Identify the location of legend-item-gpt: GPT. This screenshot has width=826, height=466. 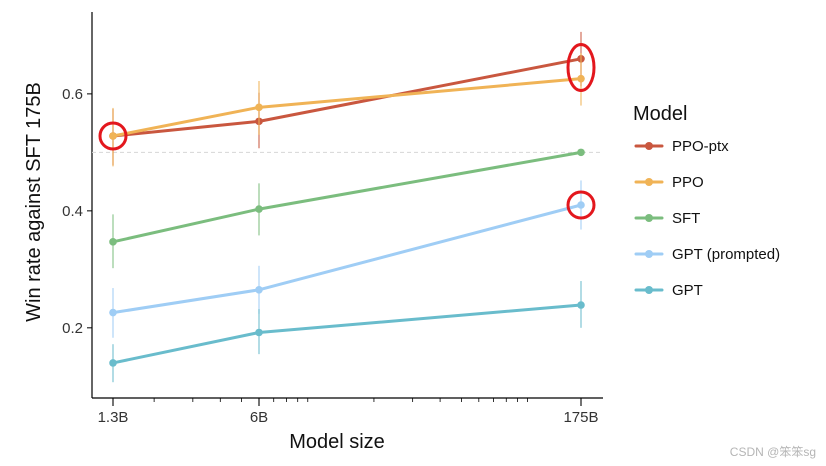
(668, 290).